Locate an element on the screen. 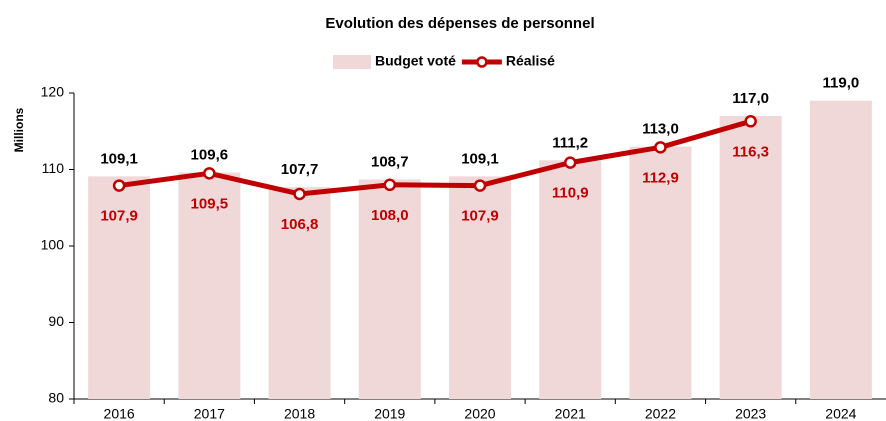  y-tick-label: 90 is located at coordinates (56, 321).